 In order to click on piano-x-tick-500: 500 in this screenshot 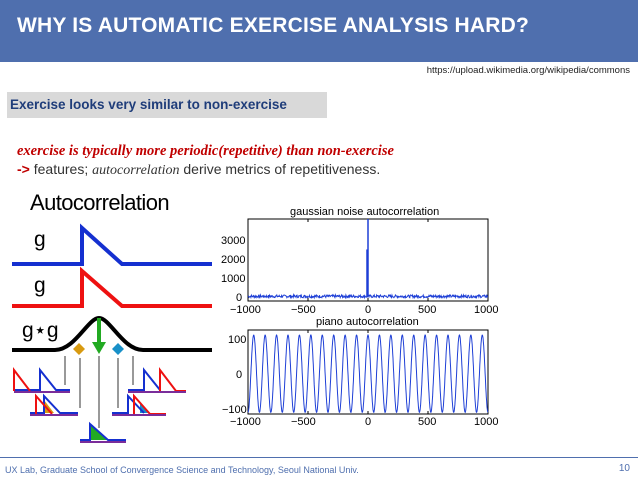, I will do `click(427, 422)`.